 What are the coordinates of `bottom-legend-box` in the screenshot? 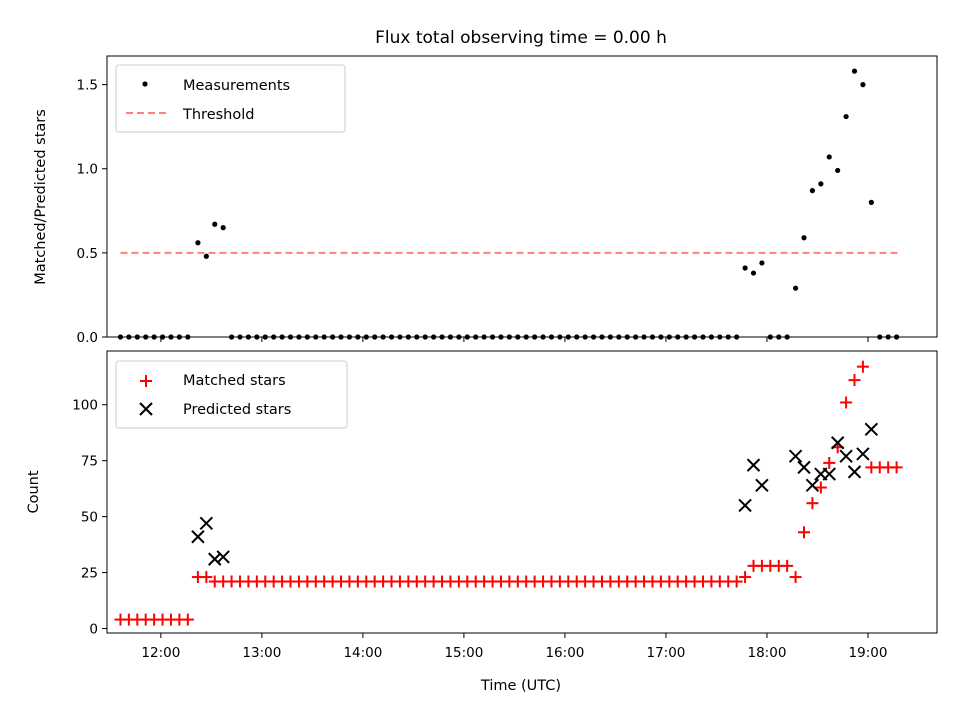 It's located at (231, 394).